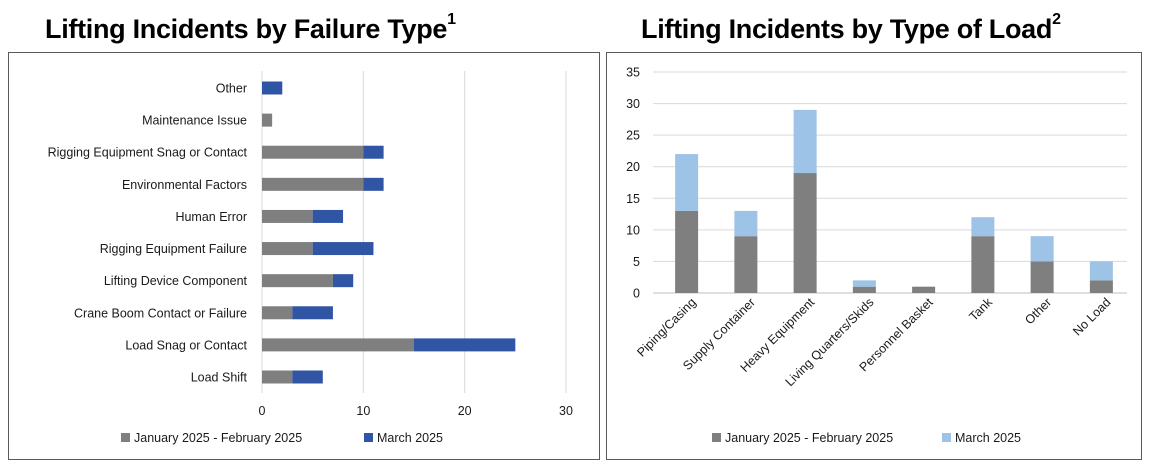  I want to click on bar-living-quarters-skids-jan-feb, so click(864, 289).